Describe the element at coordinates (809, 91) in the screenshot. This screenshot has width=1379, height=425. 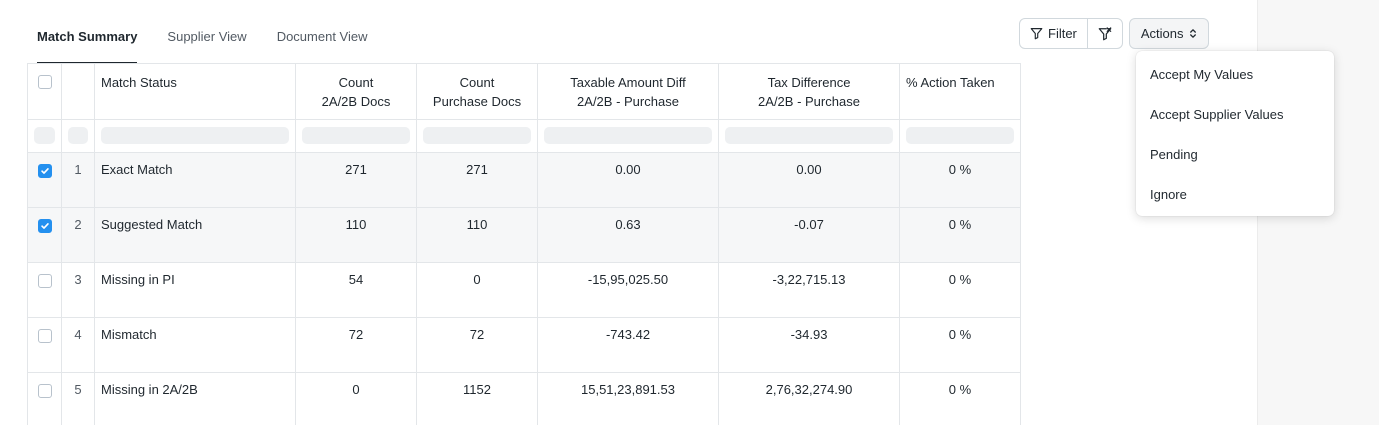
I see `header-tax-diff: Tax Difference 2A/2B - Purchase` at that location.